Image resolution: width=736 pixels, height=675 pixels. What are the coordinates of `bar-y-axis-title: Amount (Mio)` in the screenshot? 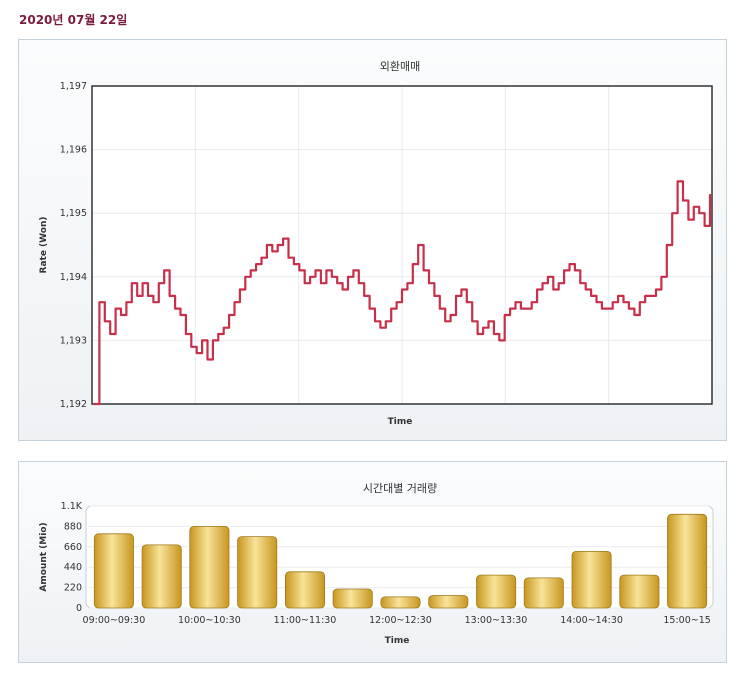 It's located at (44, 556).